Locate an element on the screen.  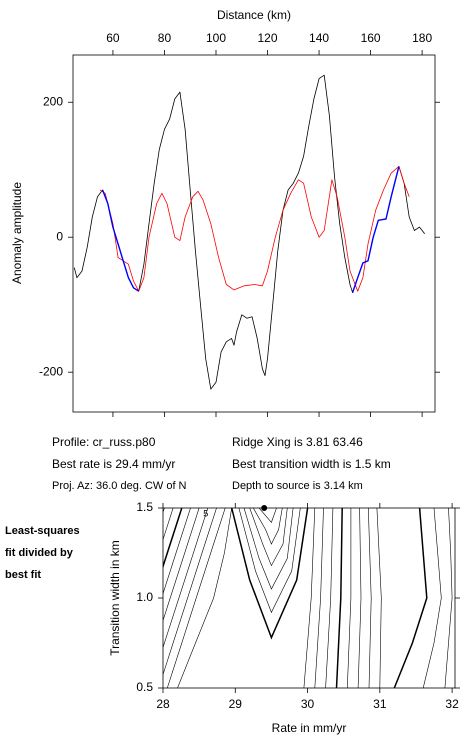
note: best fit is located at coordinates (23, 575).